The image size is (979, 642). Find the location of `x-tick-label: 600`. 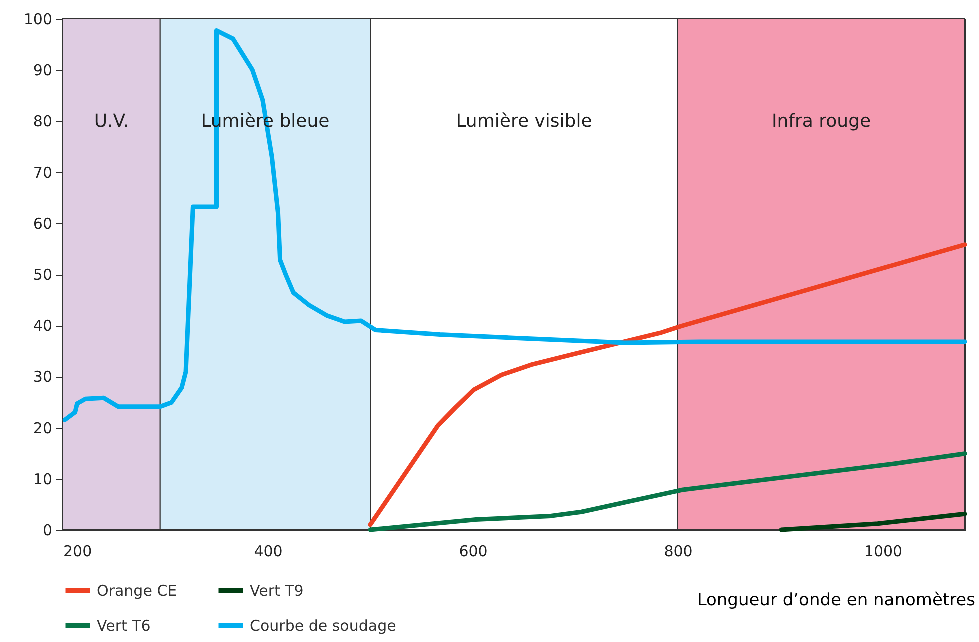

x-tick-label: 600 is located at coordinates (473, 551).